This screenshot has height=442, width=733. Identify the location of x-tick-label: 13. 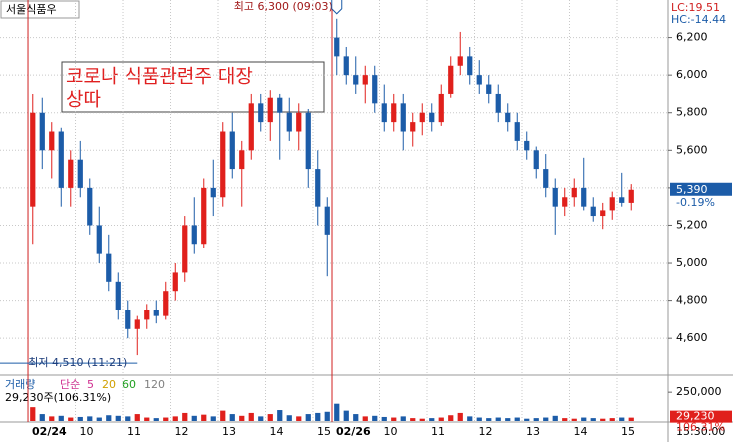
(229, 431).